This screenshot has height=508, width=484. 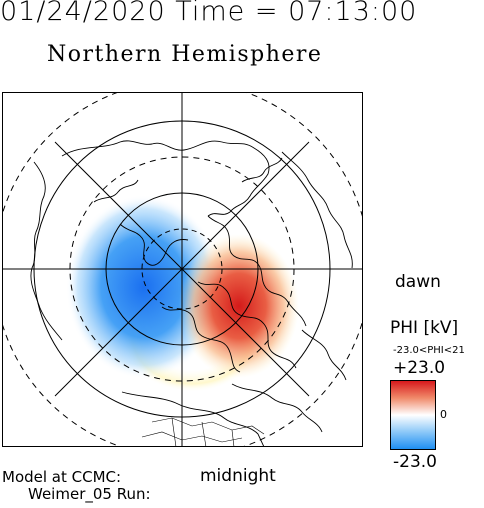 I want to click on colorbar, so click(x=413, y=415).